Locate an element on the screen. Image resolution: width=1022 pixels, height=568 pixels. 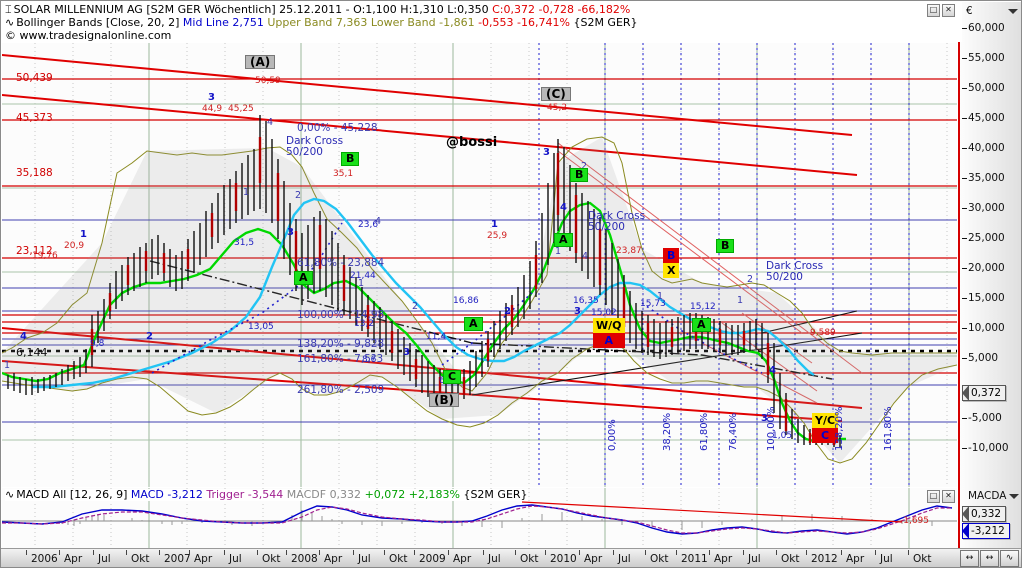
signal-tag-x: B X is located at coordinates (671, 263).